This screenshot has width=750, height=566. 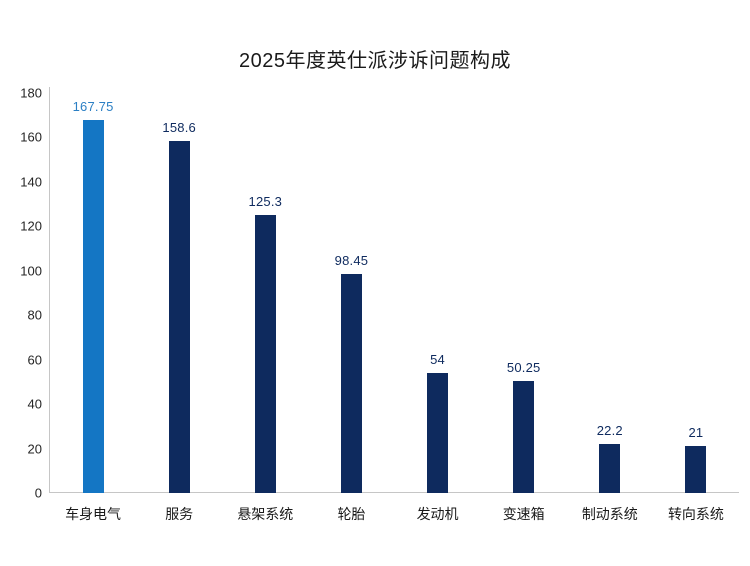 What do you see at coordinates (609, 430) in the screenshot?
I see `bar-value-label: 22.2` at bounding box center [609, 430].